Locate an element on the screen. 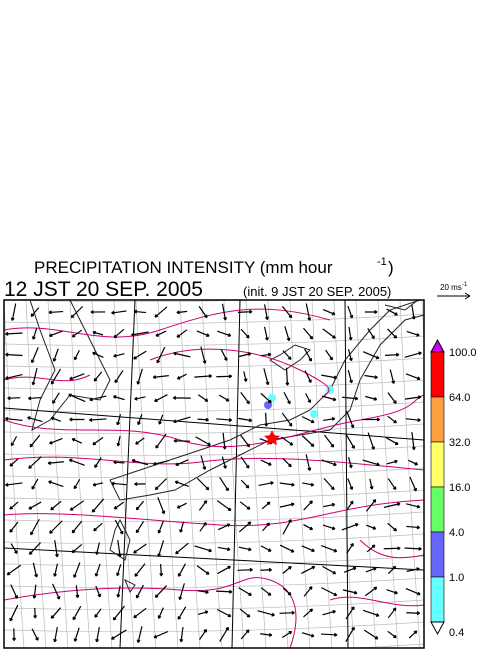 Image resolution: width=500 pixels, height=650 pixels. coastline is located at coordinates (401, 305).